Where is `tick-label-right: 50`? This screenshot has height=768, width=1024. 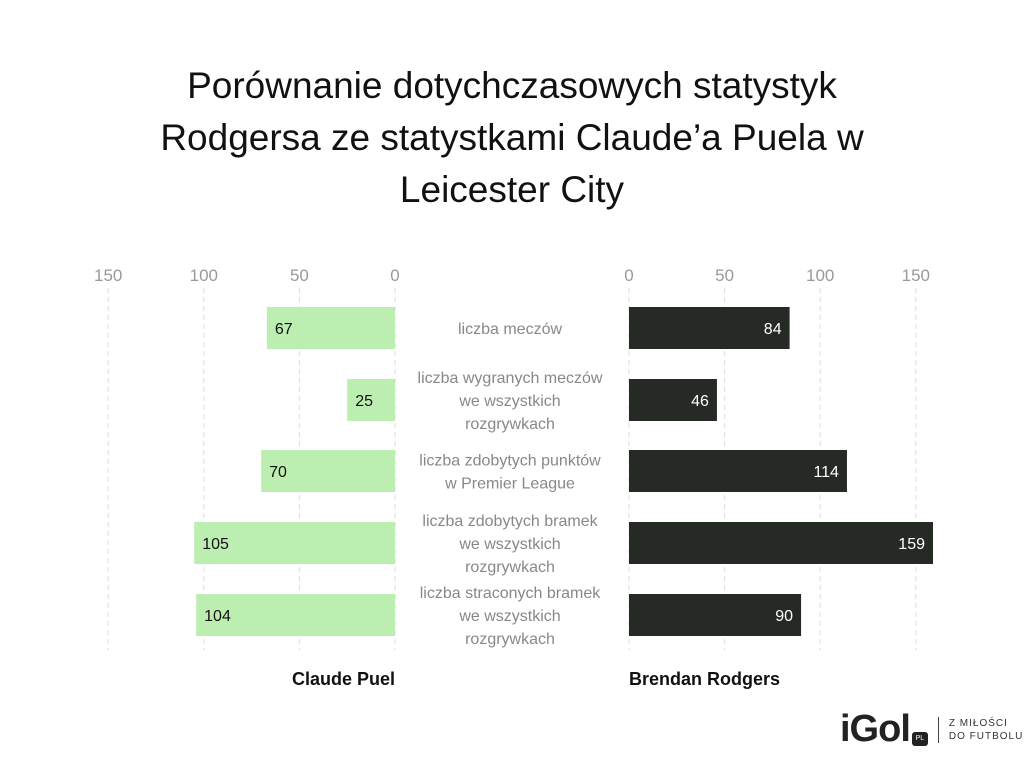
tick-label-right: 50 is located at coordinates (724, 275).